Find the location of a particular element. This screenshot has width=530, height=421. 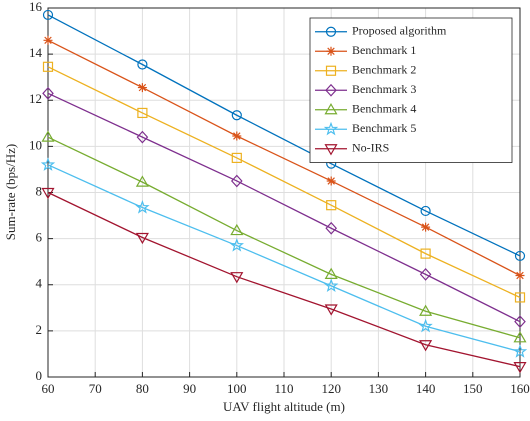

x-tick-label: 150 is located at coordinates (473, 388).